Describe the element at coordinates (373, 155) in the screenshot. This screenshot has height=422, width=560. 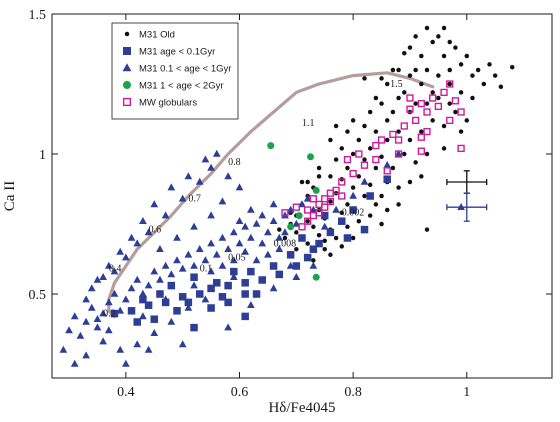
I see `series-open-square` at that location.